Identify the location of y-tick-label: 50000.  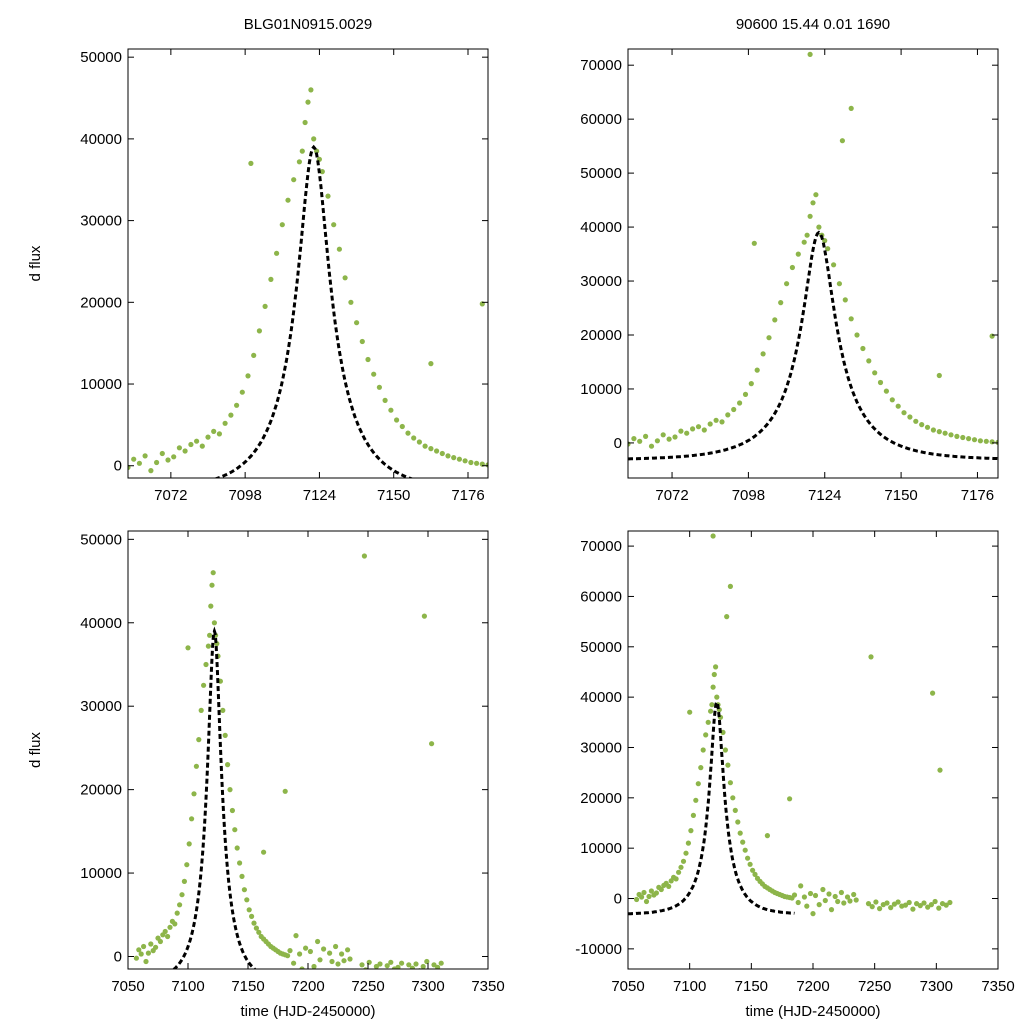
(601, 173).